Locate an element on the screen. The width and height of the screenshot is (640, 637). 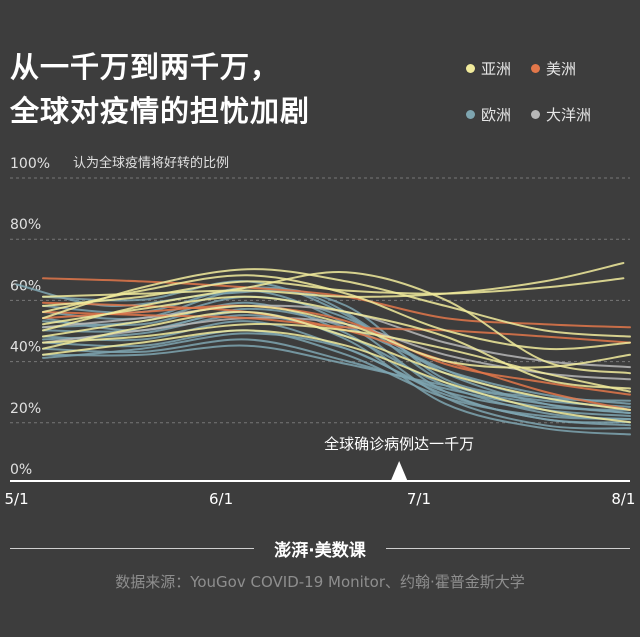
legend-item-oceania: 大洋洲 is located at coordinates (561, 114).